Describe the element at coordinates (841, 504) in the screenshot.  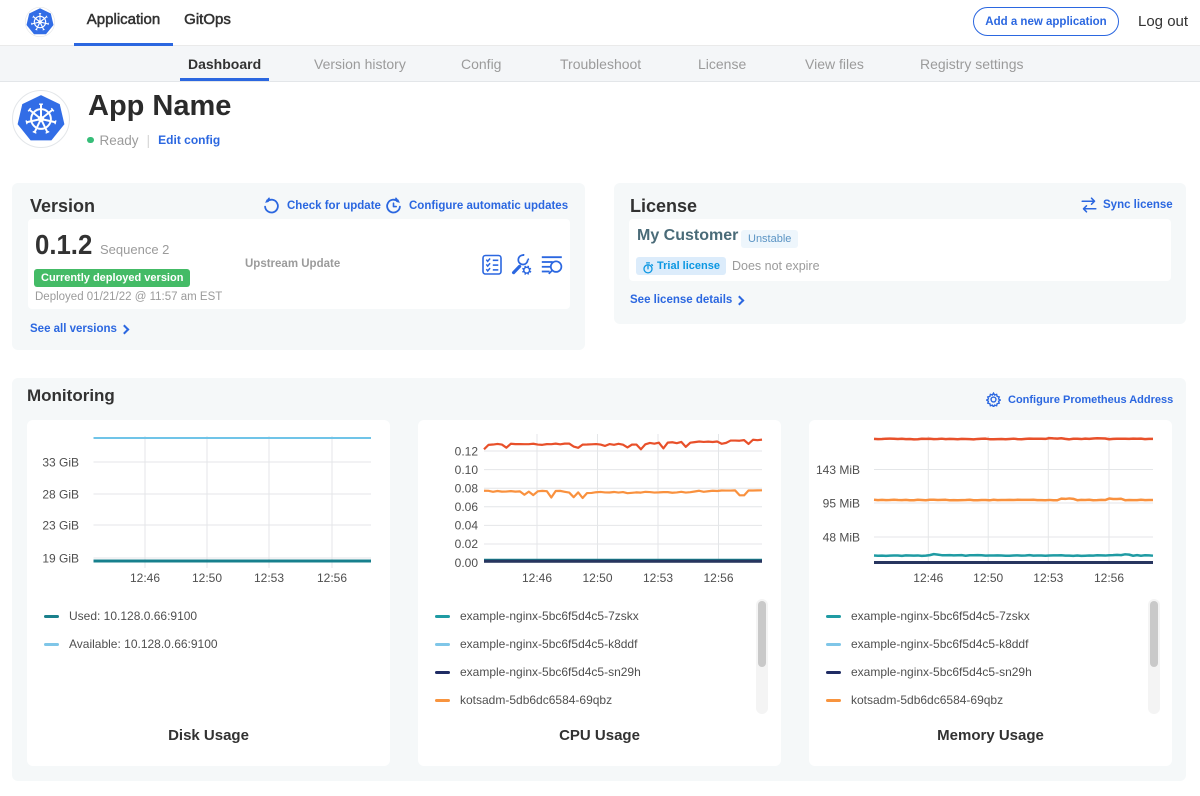
I see `svg-text: 95 MiB` at that location.